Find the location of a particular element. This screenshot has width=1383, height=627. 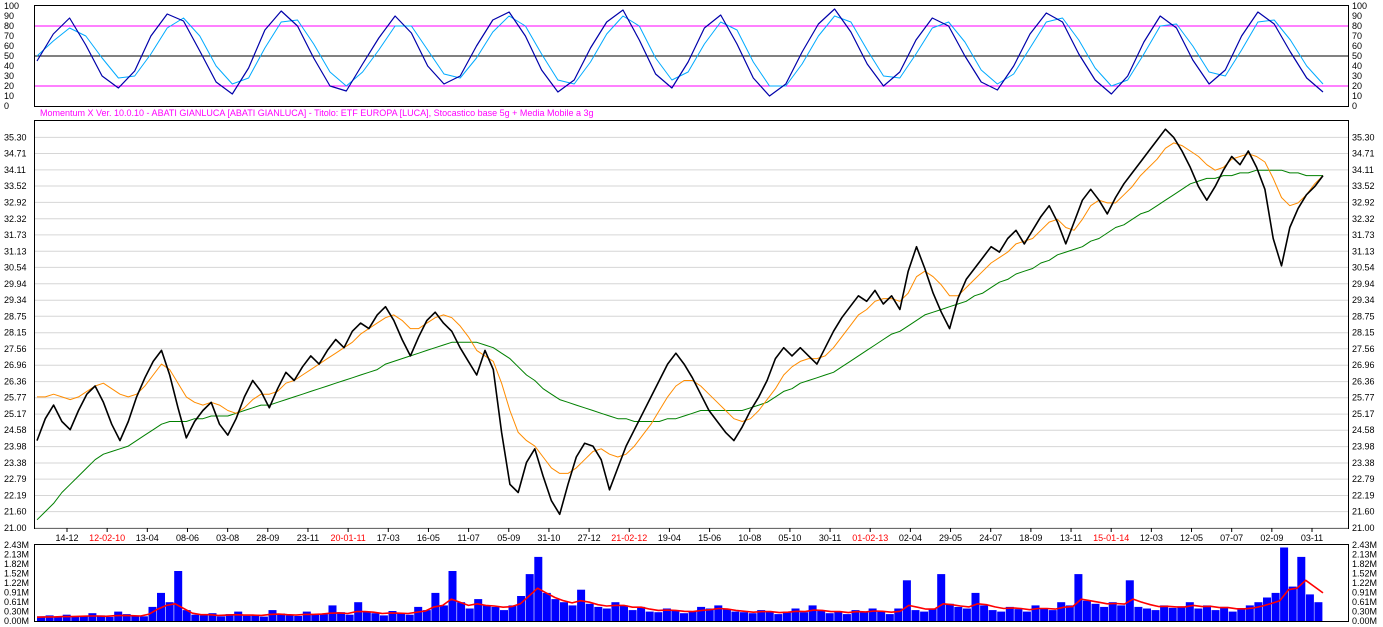

y-tick-label-left: 32.92 is located at coordinates (15, 202).